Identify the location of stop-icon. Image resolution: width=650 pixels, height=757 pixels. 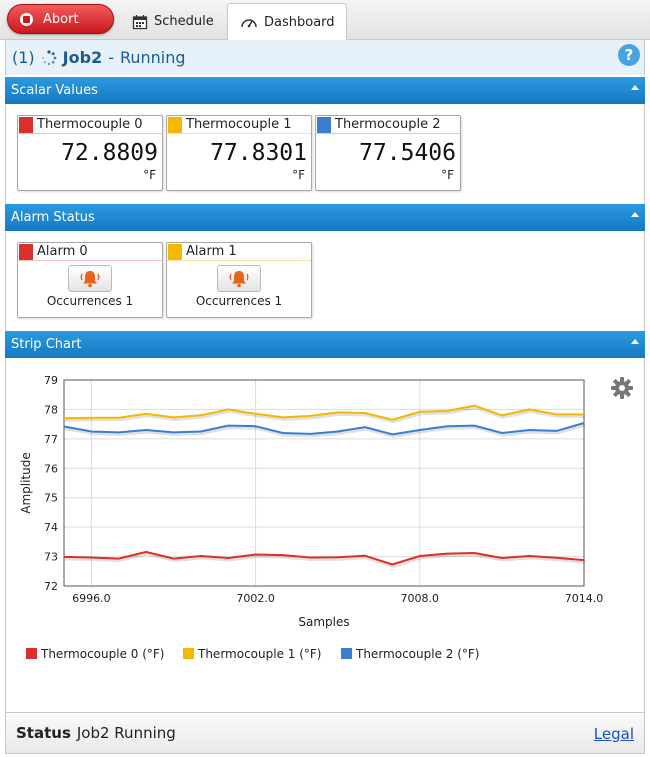
(26, 19).